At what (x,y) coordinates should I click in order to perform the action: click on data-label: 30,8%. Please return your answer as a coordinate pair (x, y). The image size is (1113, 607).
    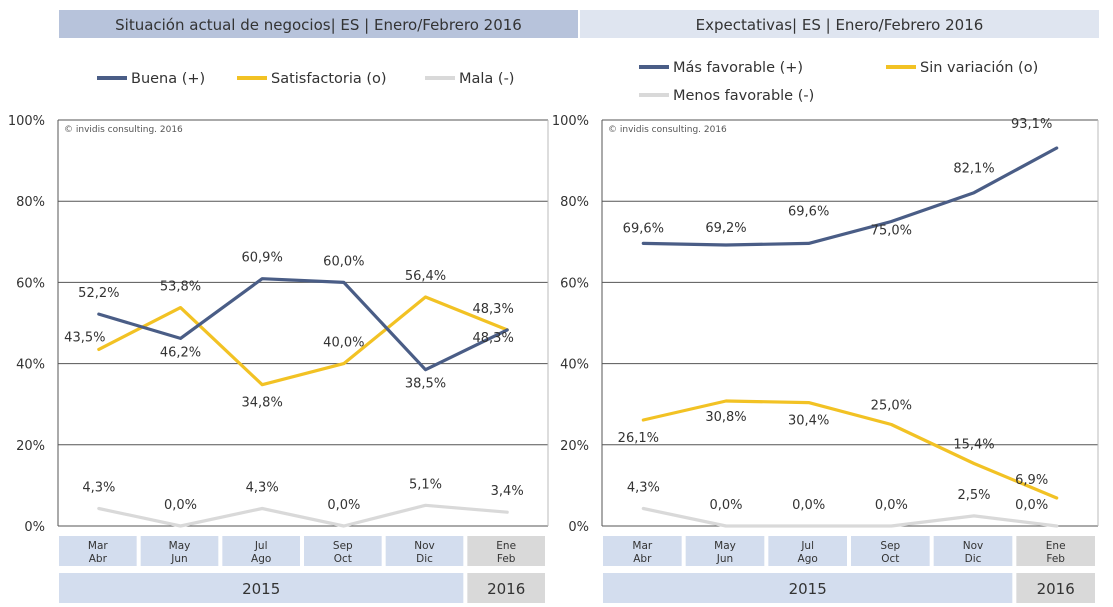
    Looking at the image, I should click on (725, 417).